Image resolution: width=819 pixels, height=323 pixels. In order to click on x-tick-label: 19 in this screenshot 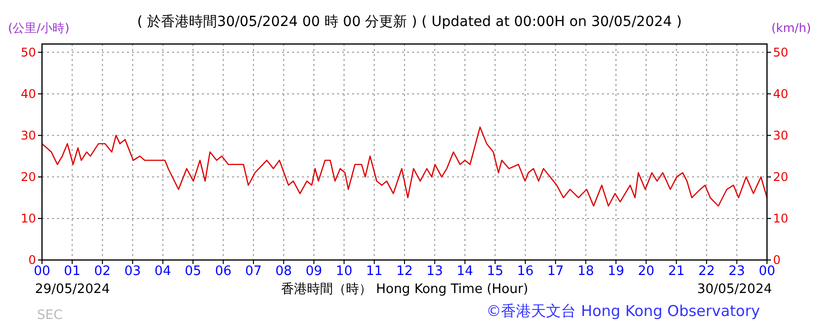, I will do `click(616, 271)`.